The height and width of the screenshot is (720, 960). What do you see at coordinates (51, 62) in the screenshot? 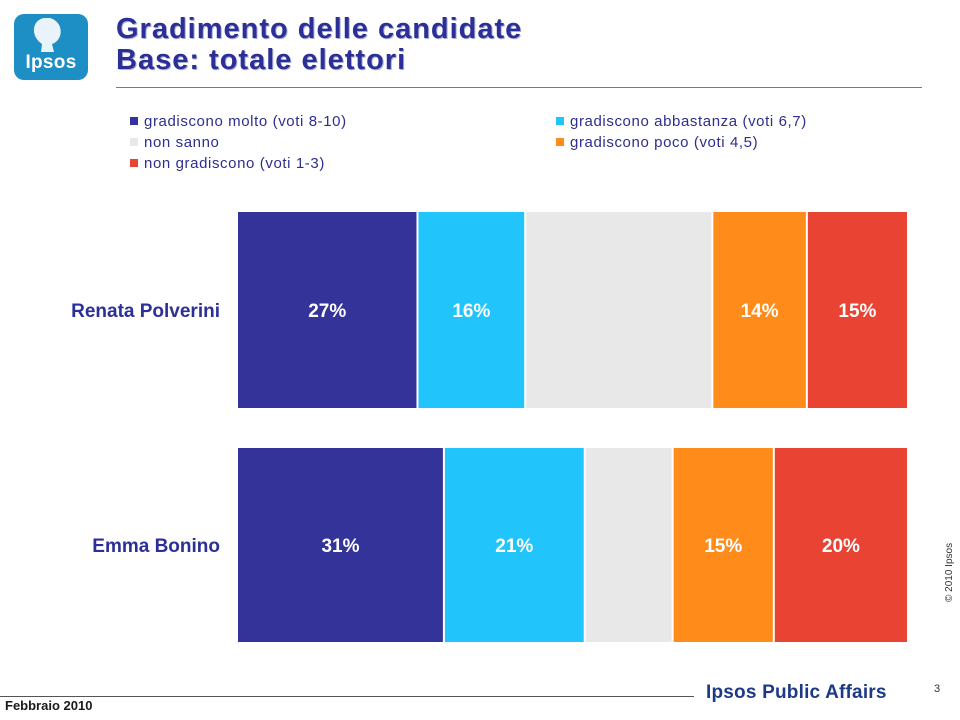
I see `logo-text: Ipsos` at bounding box center [51, 62].